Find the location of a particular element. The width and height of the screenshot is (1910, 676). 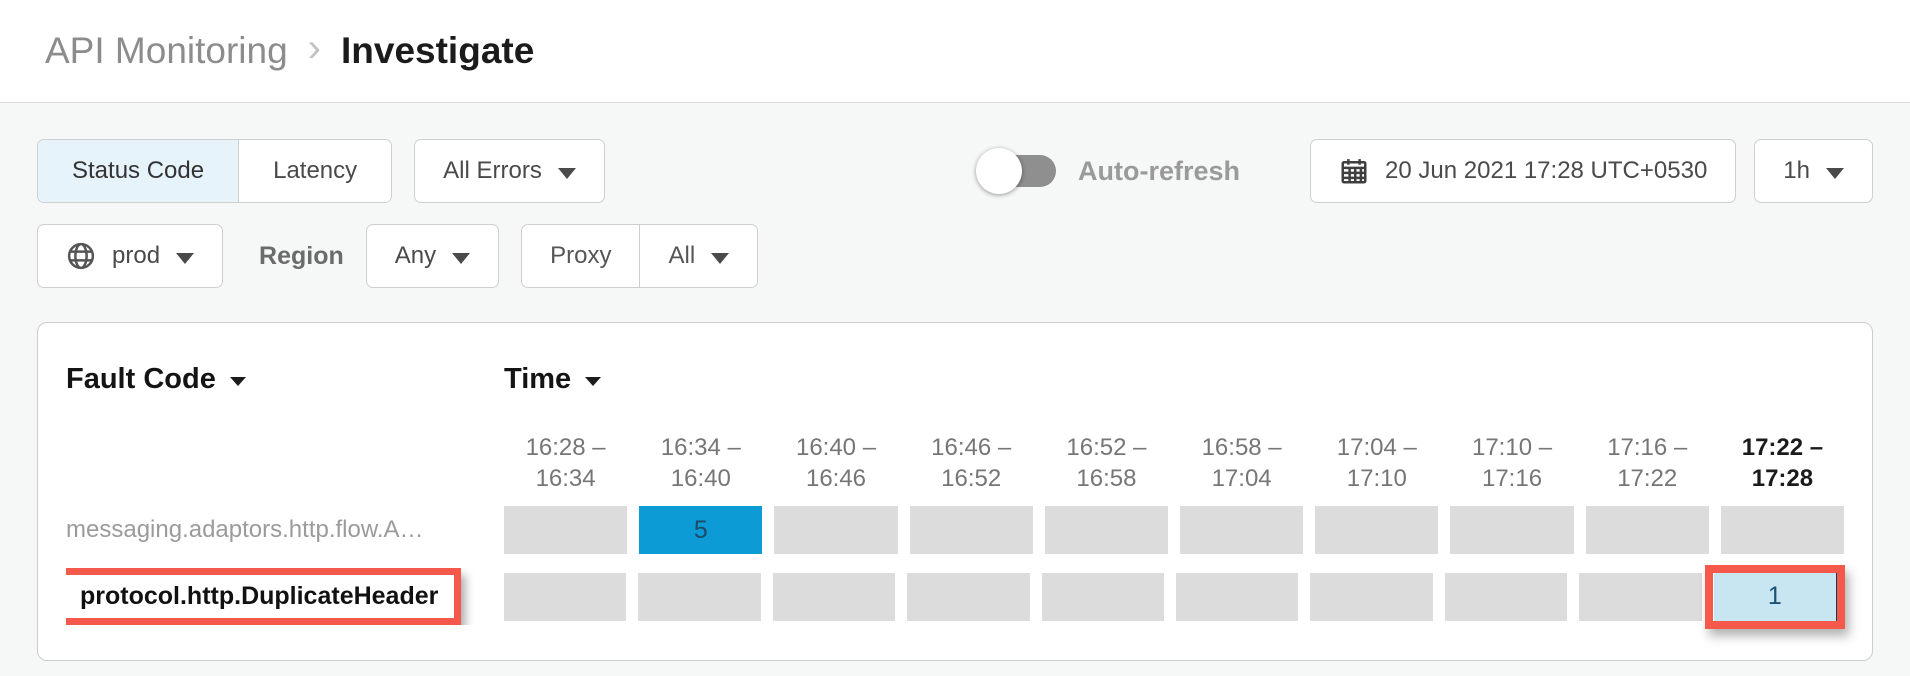

breadcrumb-section: API Monitoring is located at coordinates (166, 50).